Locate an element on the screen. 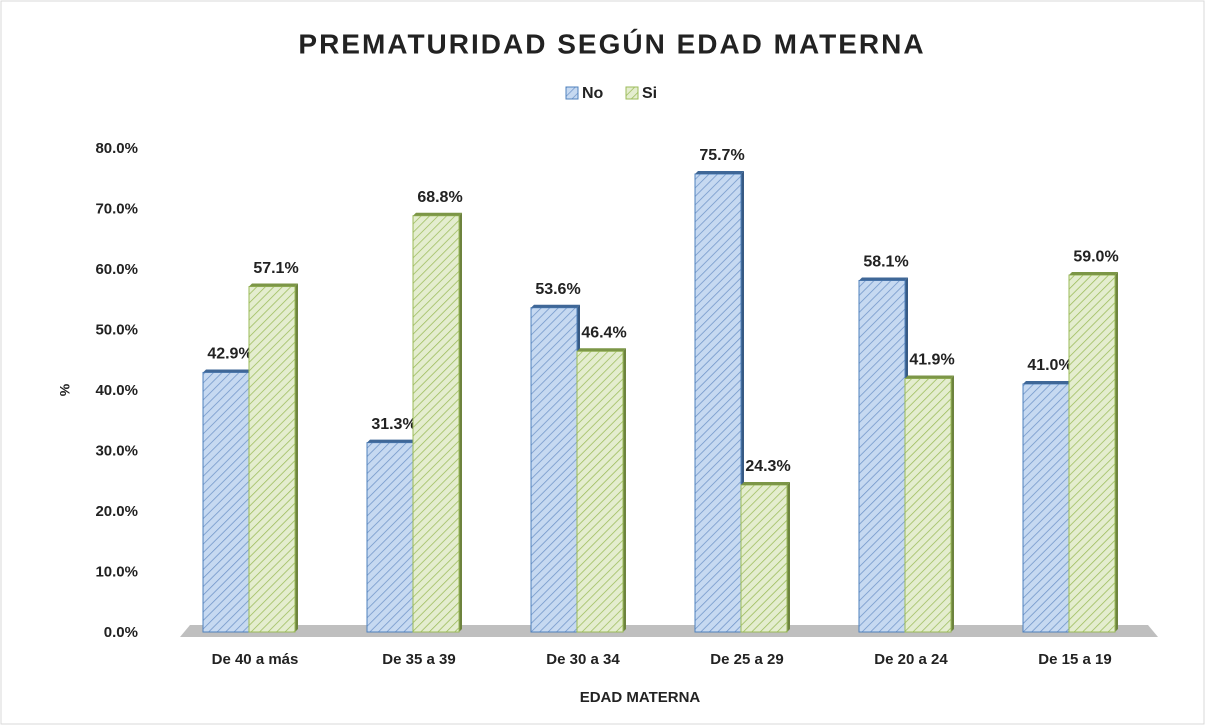 The height and width of the screenshot is (725, 1205). y-tick-label: 50.0% is located at coordinates (116, 329).